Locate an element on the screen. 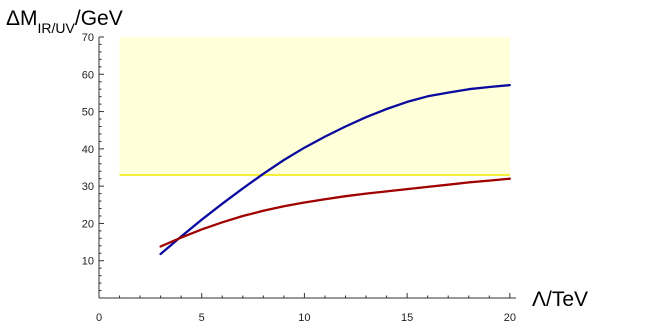  y-axis-title: ΔMIR/UV/GeV is located at coordinates (64, 21).